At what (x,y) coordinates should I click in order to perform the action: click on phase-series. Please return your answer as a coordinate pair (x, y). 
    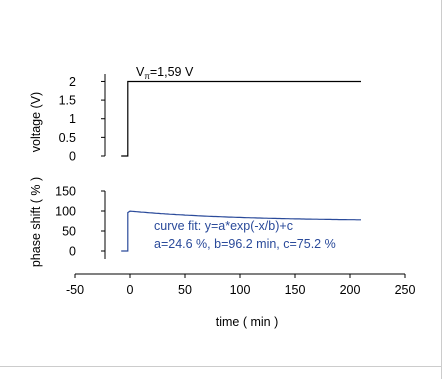
    Looking at the image, I should click on (241, 231).